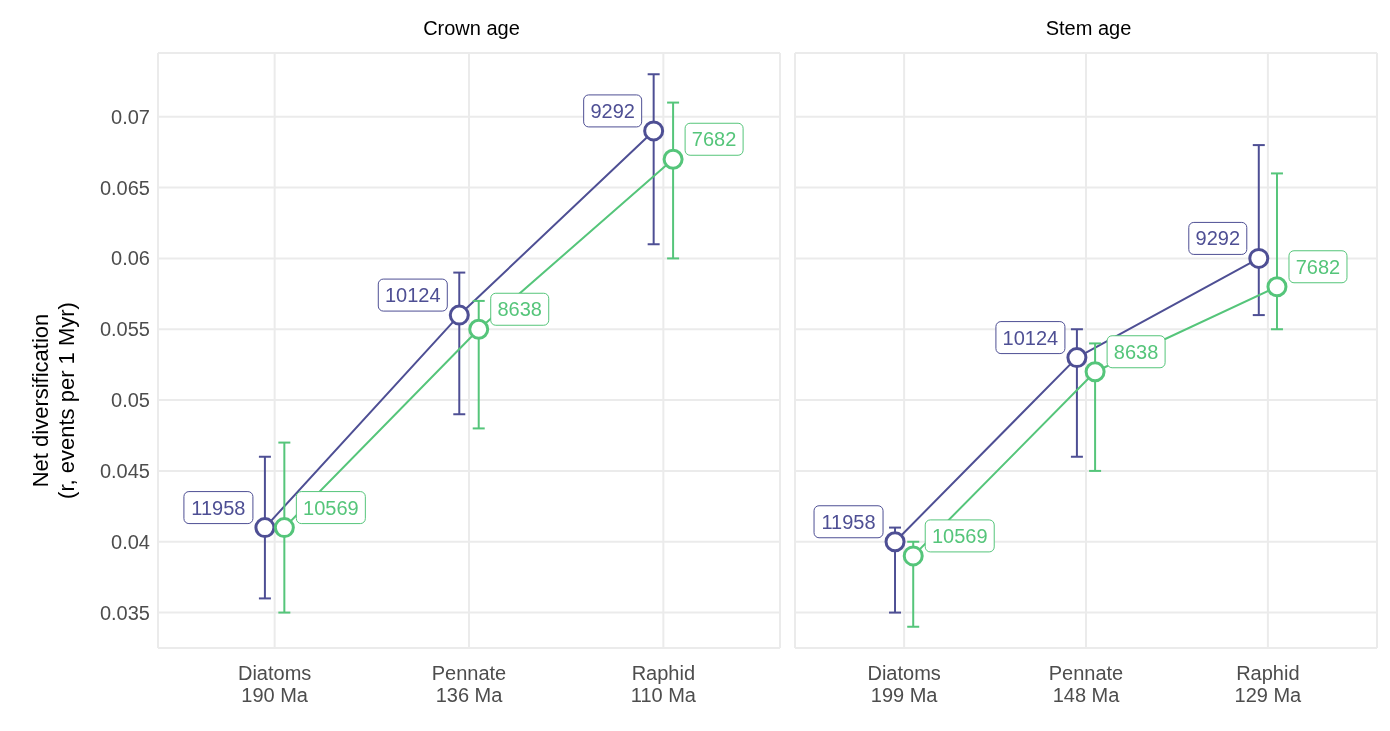 The image size is (1390, 731). Describe the element at coordinates (1086, 684) in the screenshot. I see `x-tick-label: Pennate 148 Ma` at that location.